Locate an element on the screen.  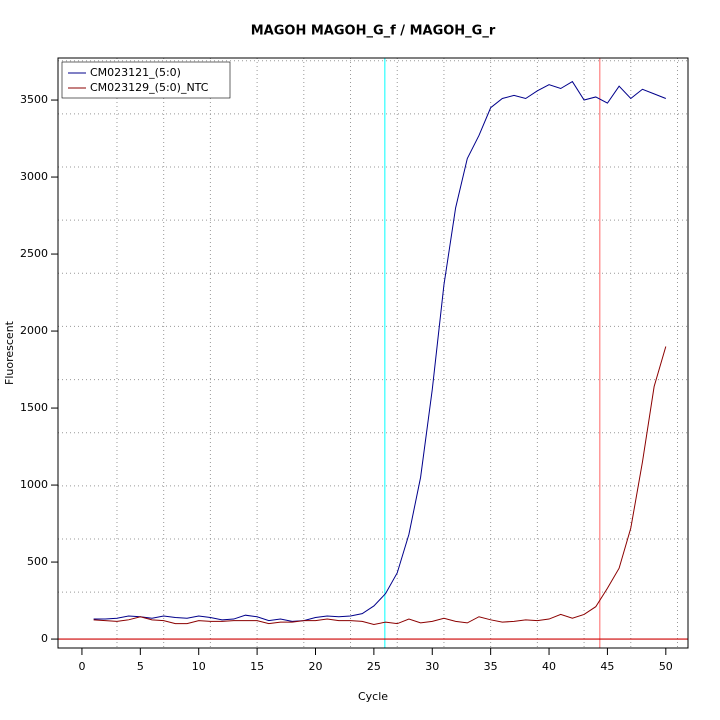
x-tick-label: 25 is located at coordinates (374, 666).